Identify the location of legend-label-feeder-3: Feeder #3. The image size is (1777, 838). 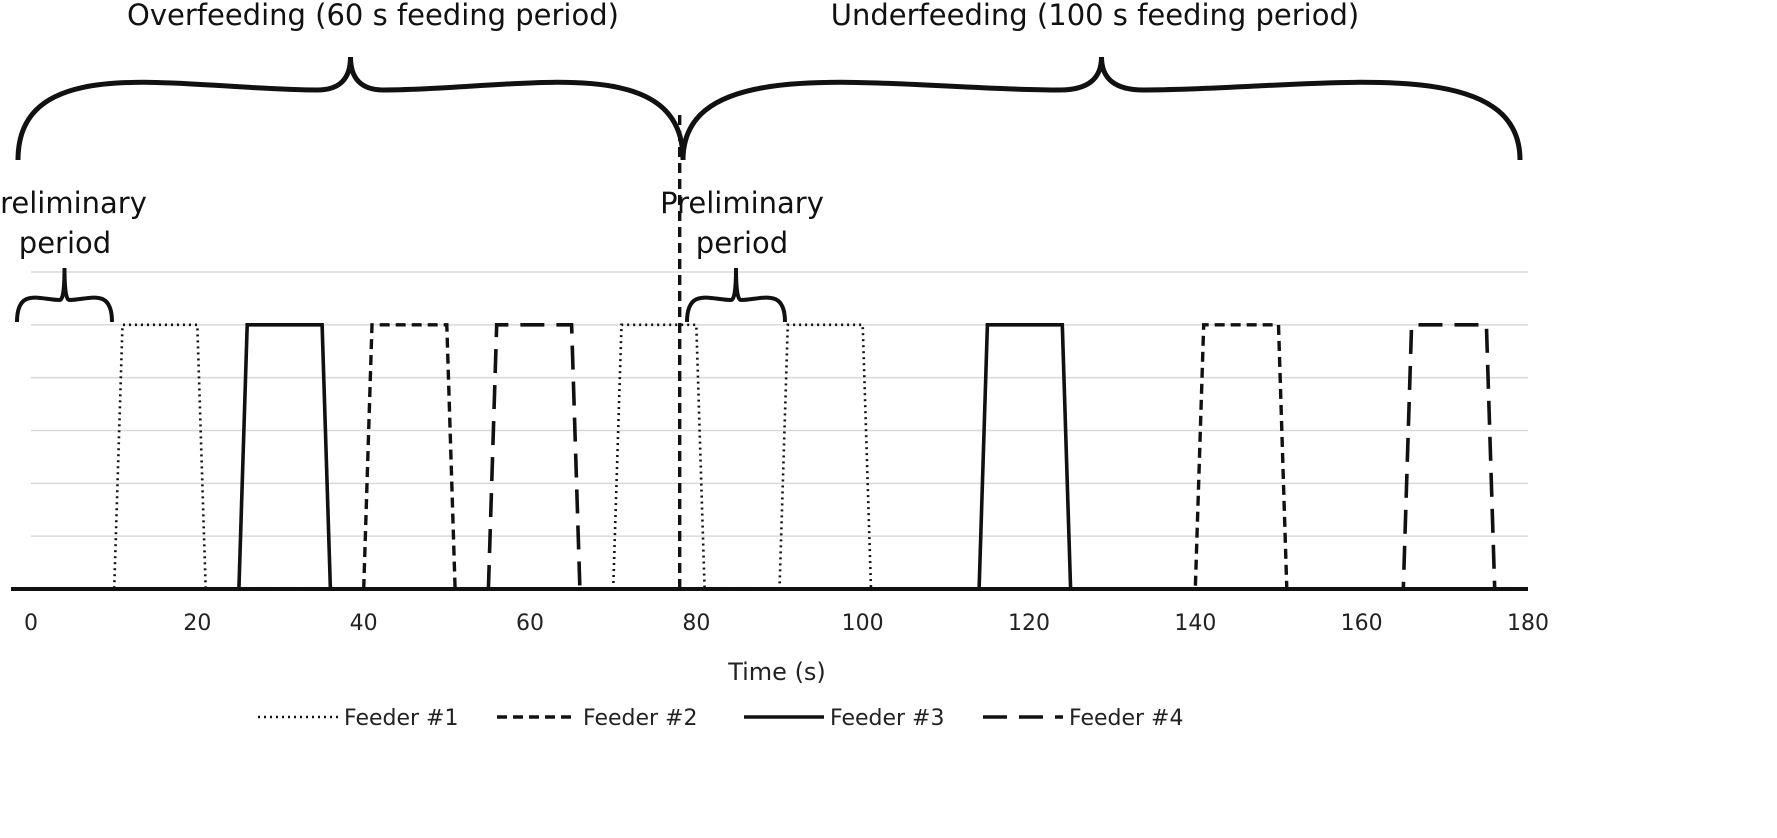
(887, 718).